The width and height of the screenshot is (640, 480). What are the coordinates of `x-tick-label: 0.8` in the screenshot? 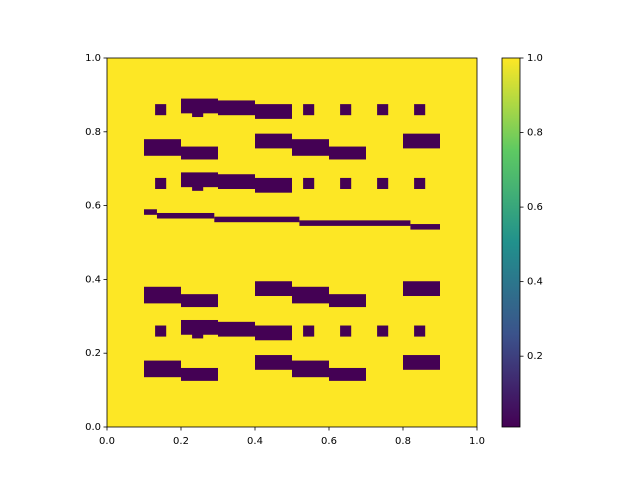 It's located at (403, 441).